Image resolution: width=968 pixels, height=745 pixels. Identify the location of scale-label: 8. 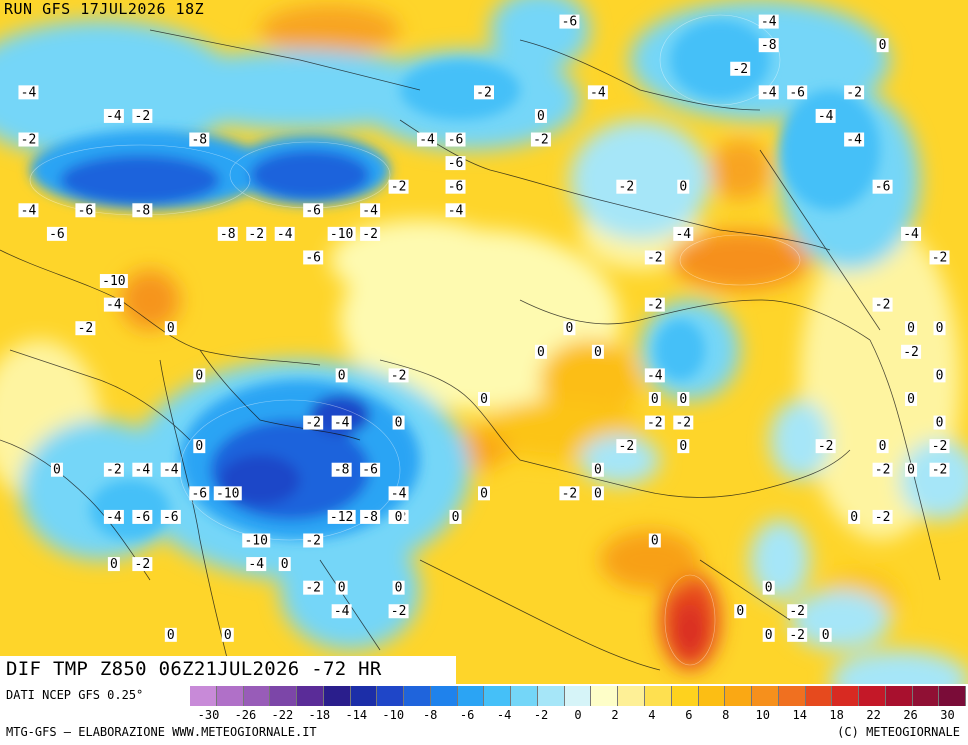
(726, 715).